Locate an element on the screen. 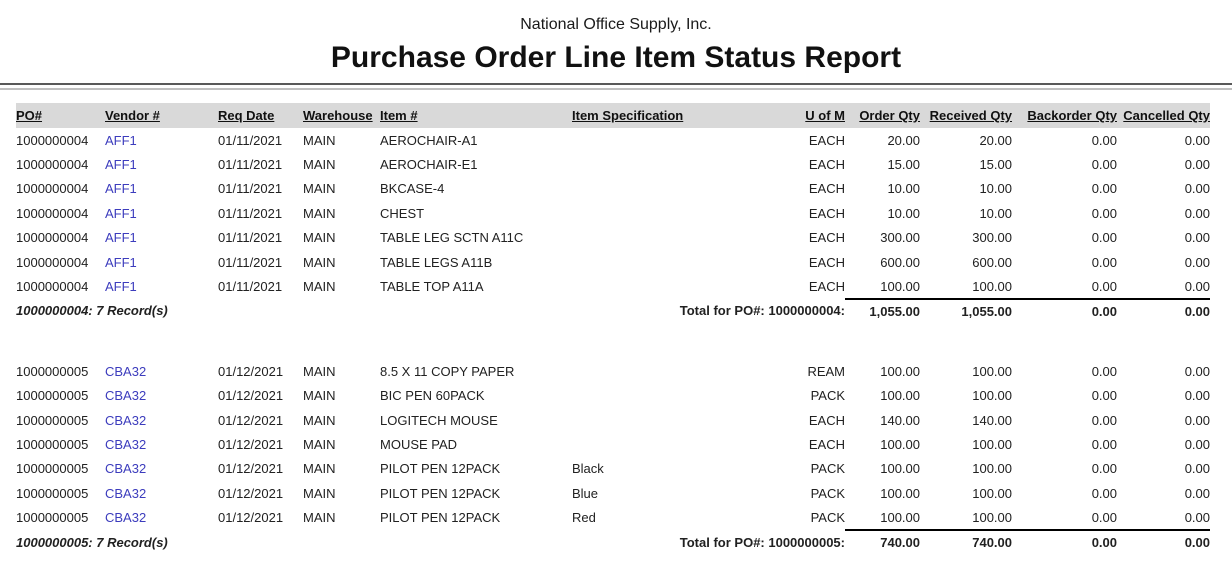 The image size is (1232, 568). total-received-qty: 740.00 is located at coordinates (966, 541).